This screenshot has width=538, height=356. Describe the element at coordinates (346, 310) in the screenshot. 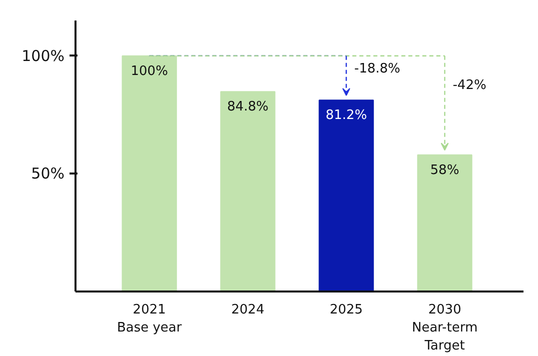

I see `x-tick-label: 2025` at that location.